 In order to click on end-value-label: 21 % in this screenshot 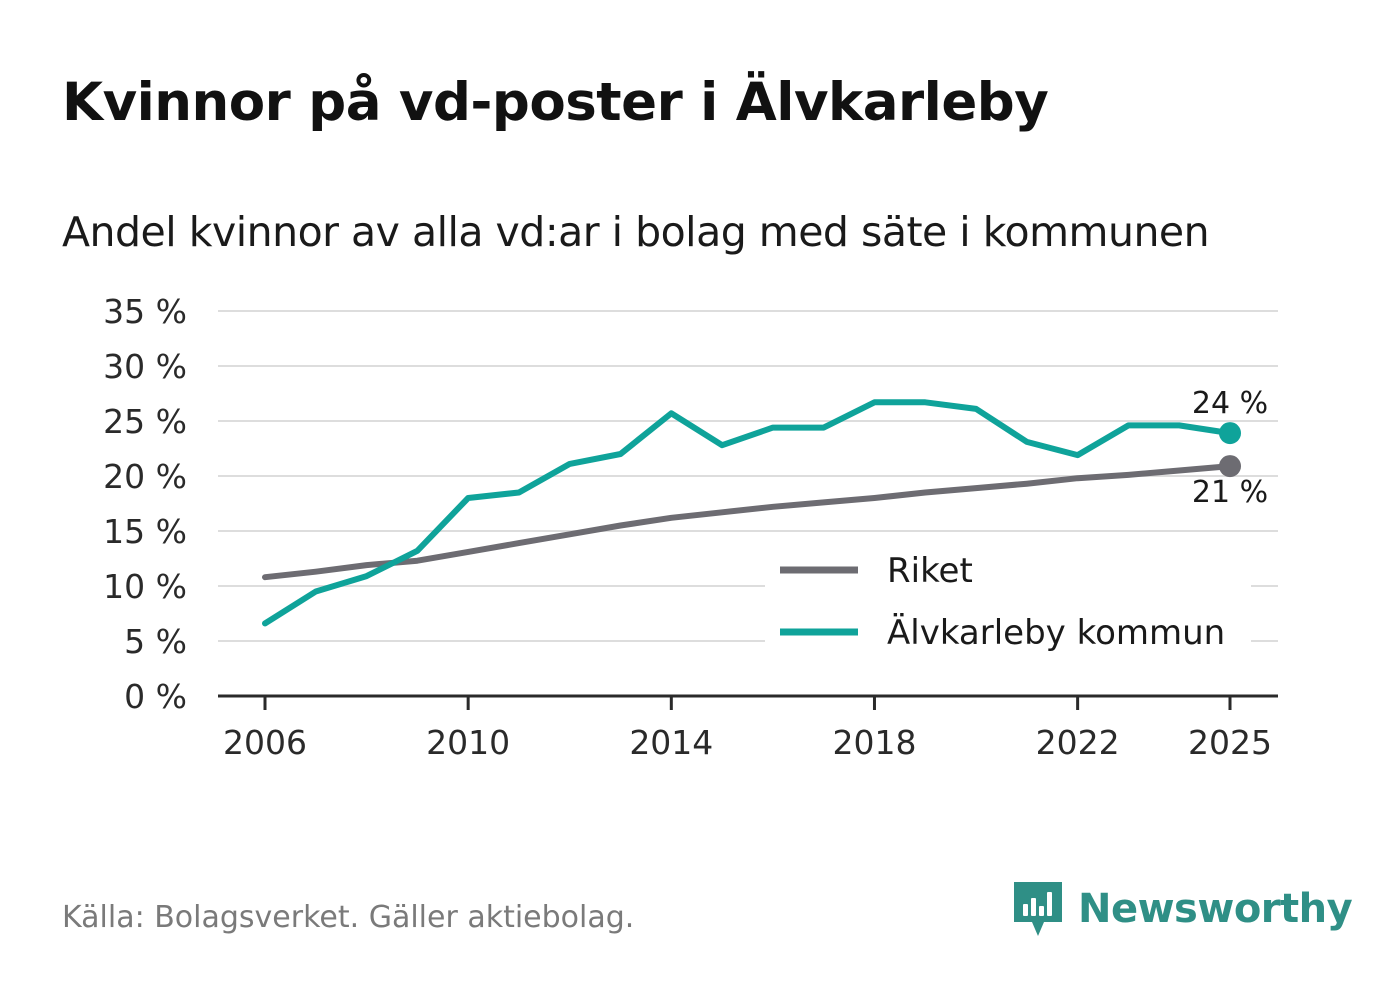, I will do `click(1230, 492)`.